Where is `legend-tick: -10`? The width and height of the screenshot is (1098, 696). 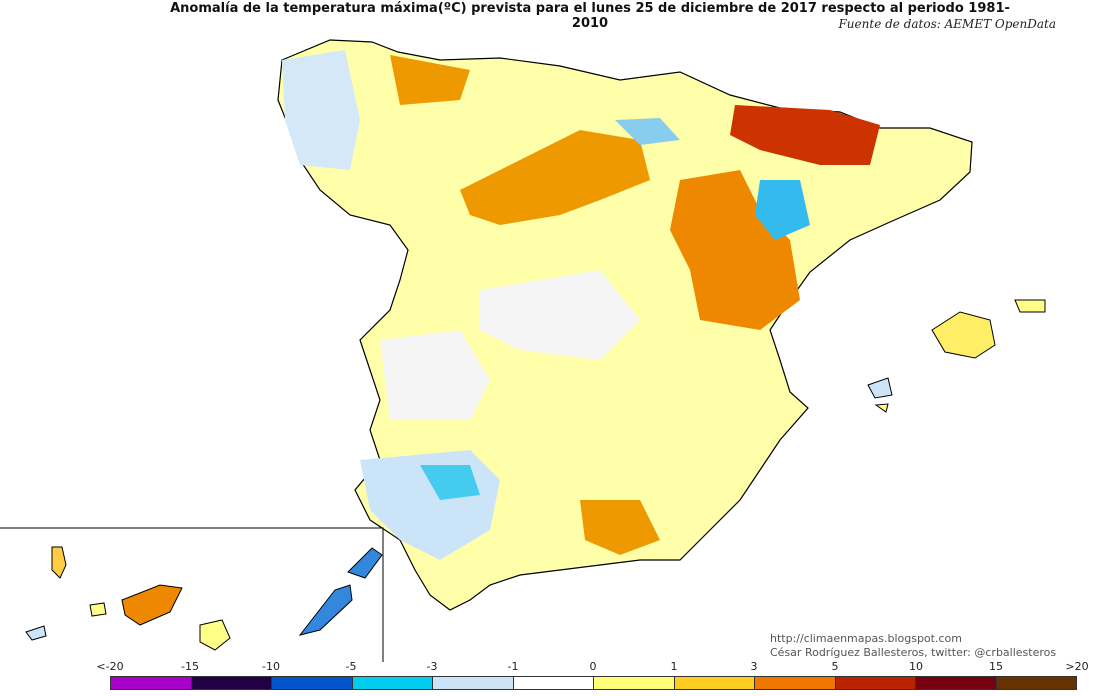
legend-tick: -10 is located at coordinates (271, 666).